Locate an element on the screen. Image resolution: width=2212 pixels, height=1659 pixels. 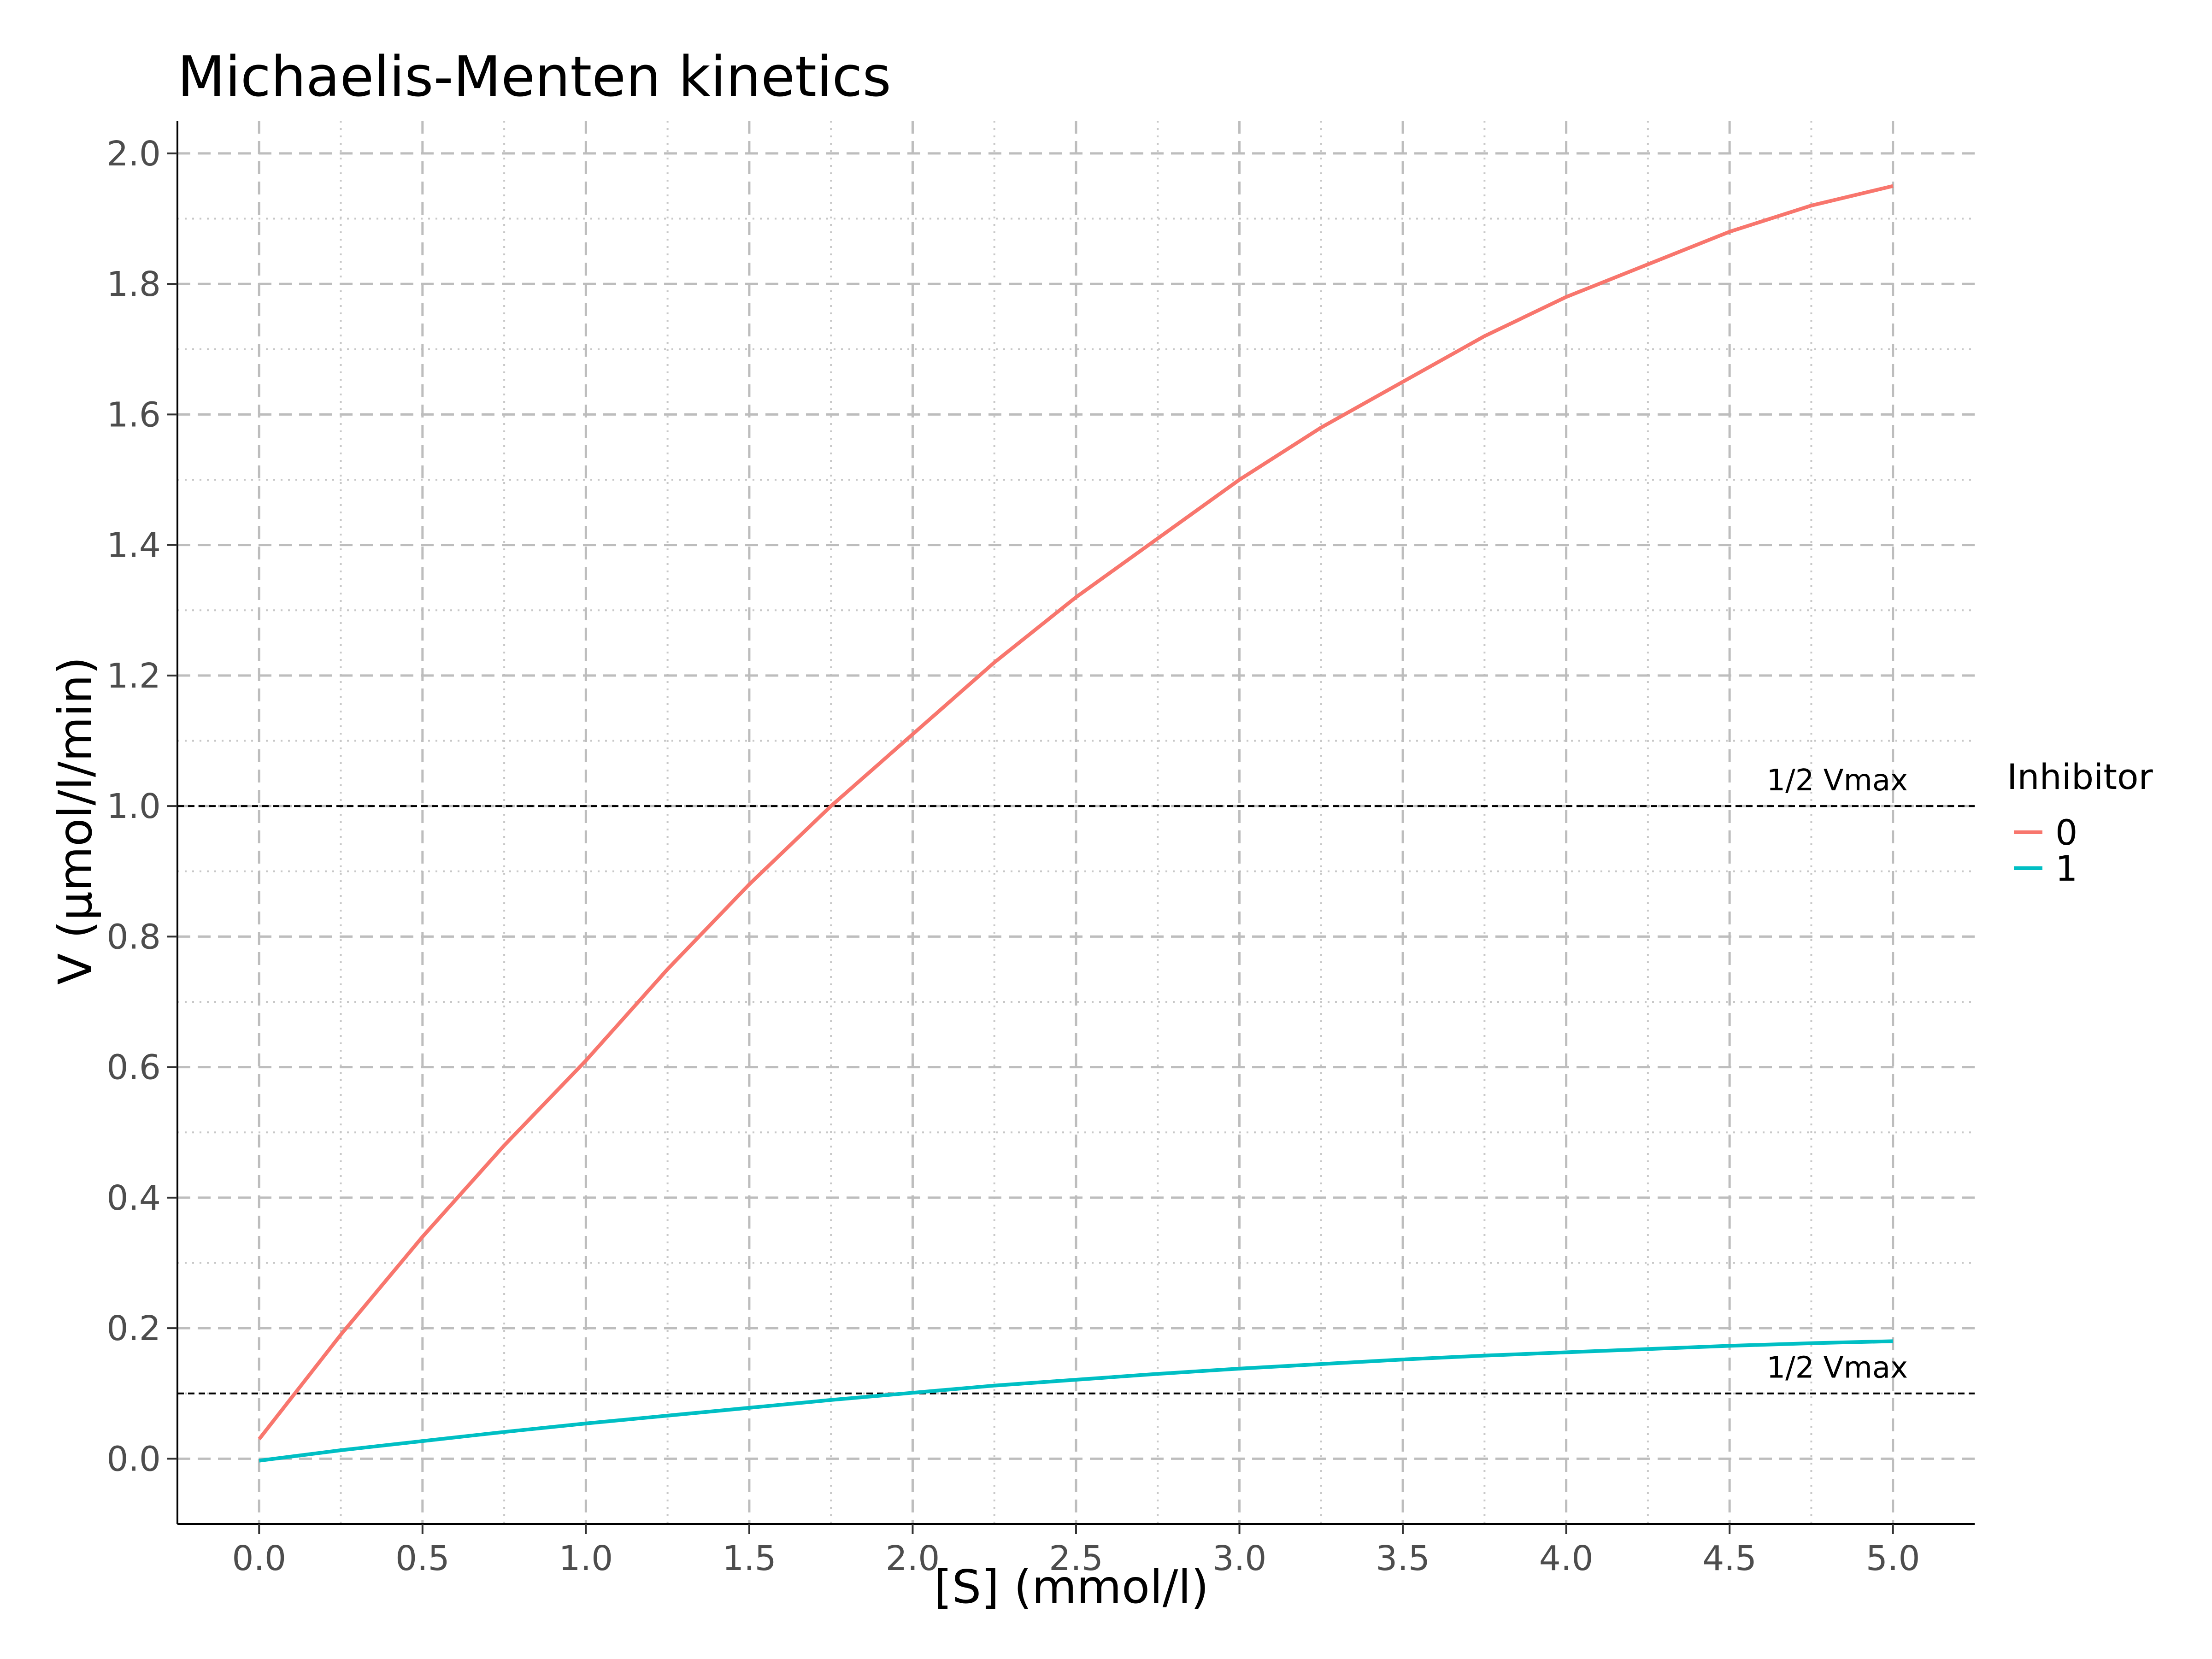
chart-title: Michaelis-Menten kinetics is located at coordinates (534, 77).